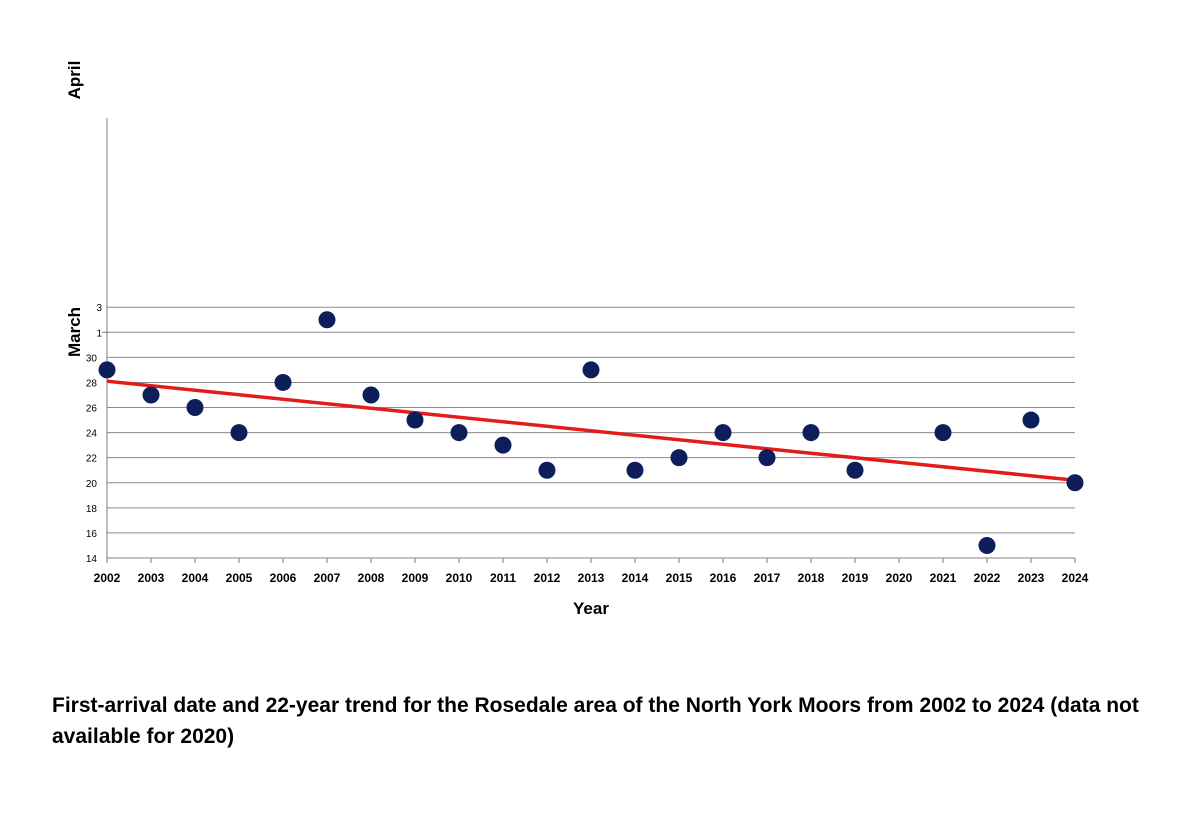 The image size is (1189, 821). I want to click on x-tick-label: 2020, so click(899, 578).